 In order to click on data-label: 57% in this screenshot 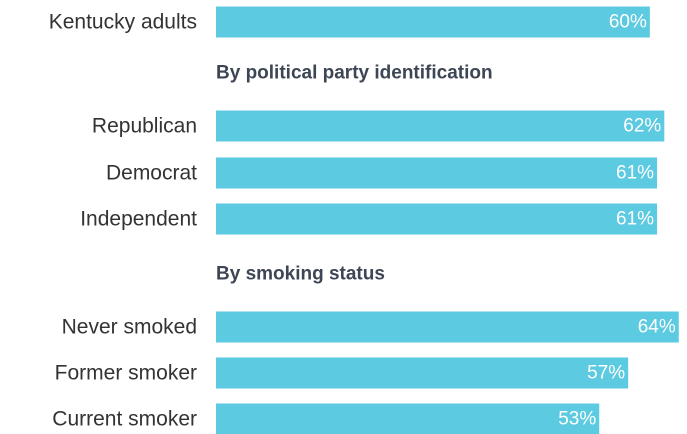, I will do `click(606, 373)`.